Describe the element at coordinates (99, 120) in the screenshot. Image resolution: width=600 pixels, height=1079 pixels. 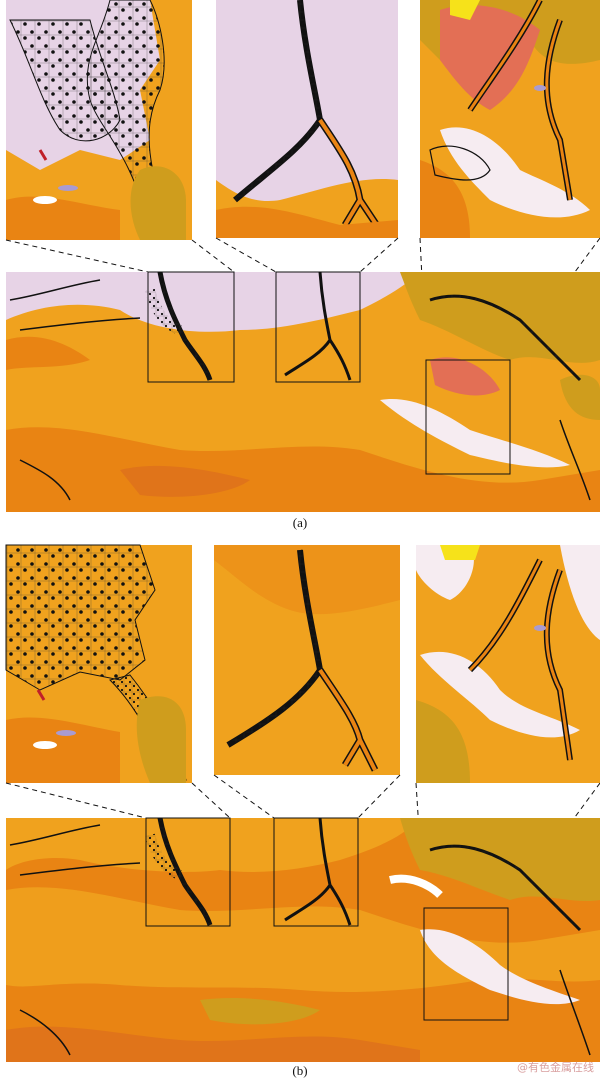
I see `panel-a-inset-left` at that location.